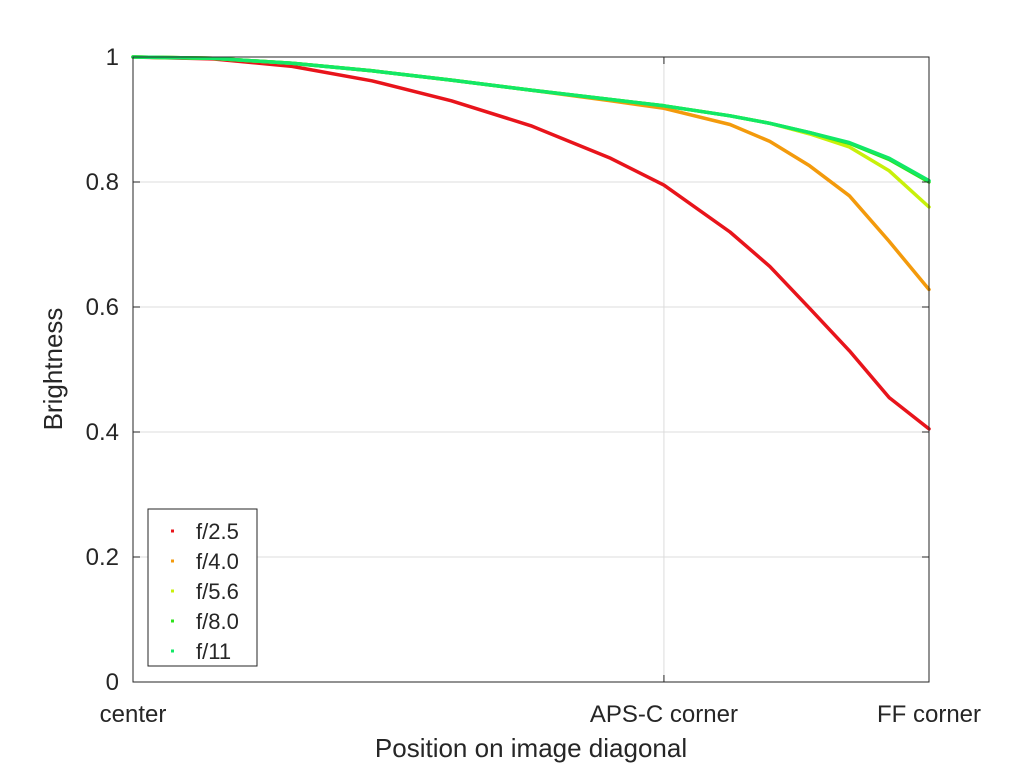 The width and height of the screenshot is (1026, 766). Describe the element at coordinates (929, 714) in the screenshot. I see `x-tick-label: FF corner` at that location.